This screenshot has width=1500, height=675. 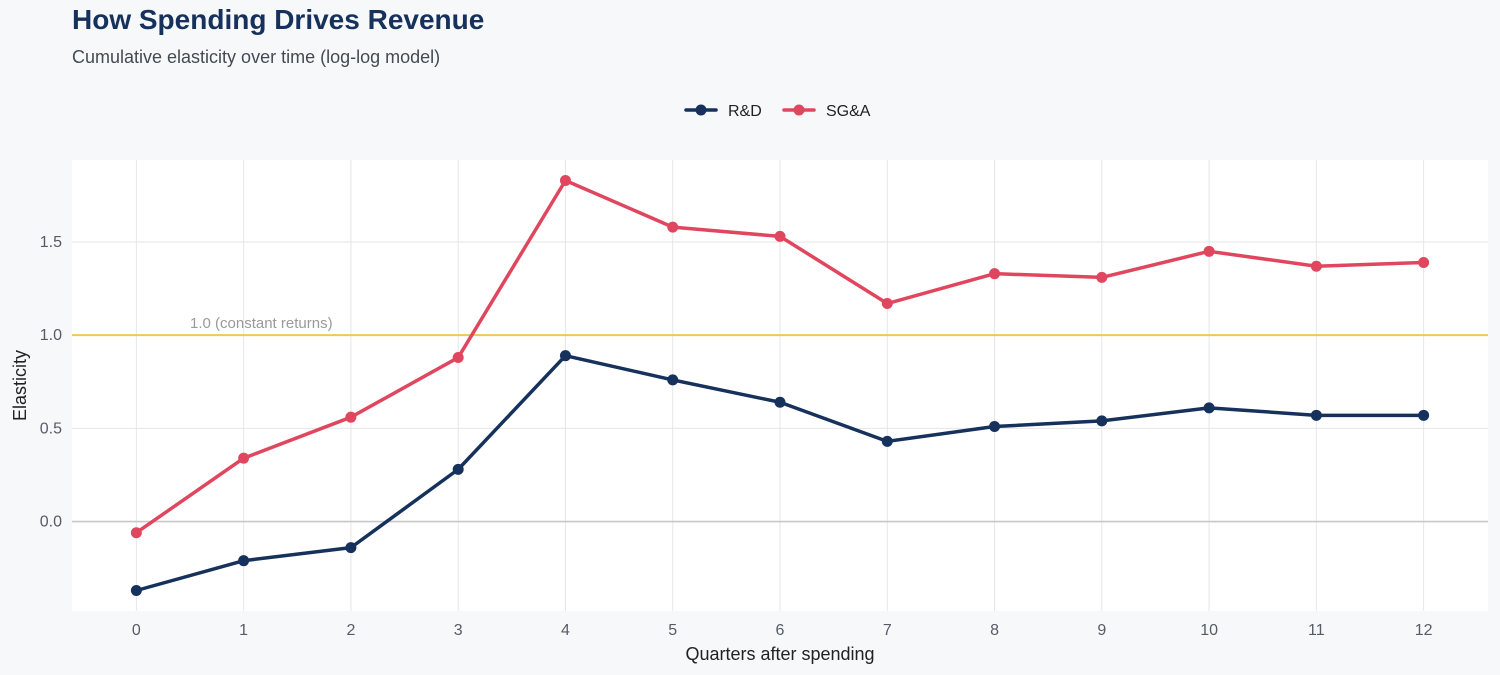 I want to click on x-tick-label: 6, so click(x=780, y=630).